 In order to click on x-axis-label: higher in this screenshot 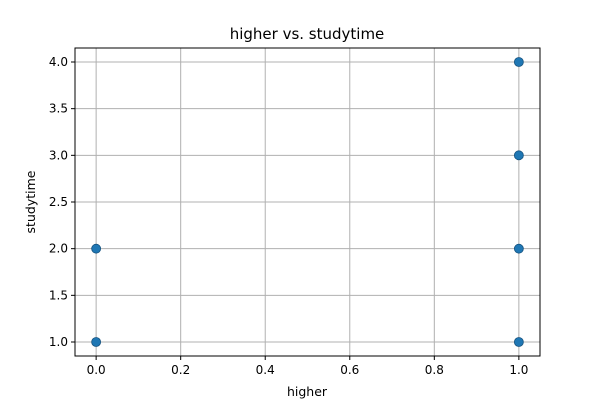, I will do `click(307, 391)`.